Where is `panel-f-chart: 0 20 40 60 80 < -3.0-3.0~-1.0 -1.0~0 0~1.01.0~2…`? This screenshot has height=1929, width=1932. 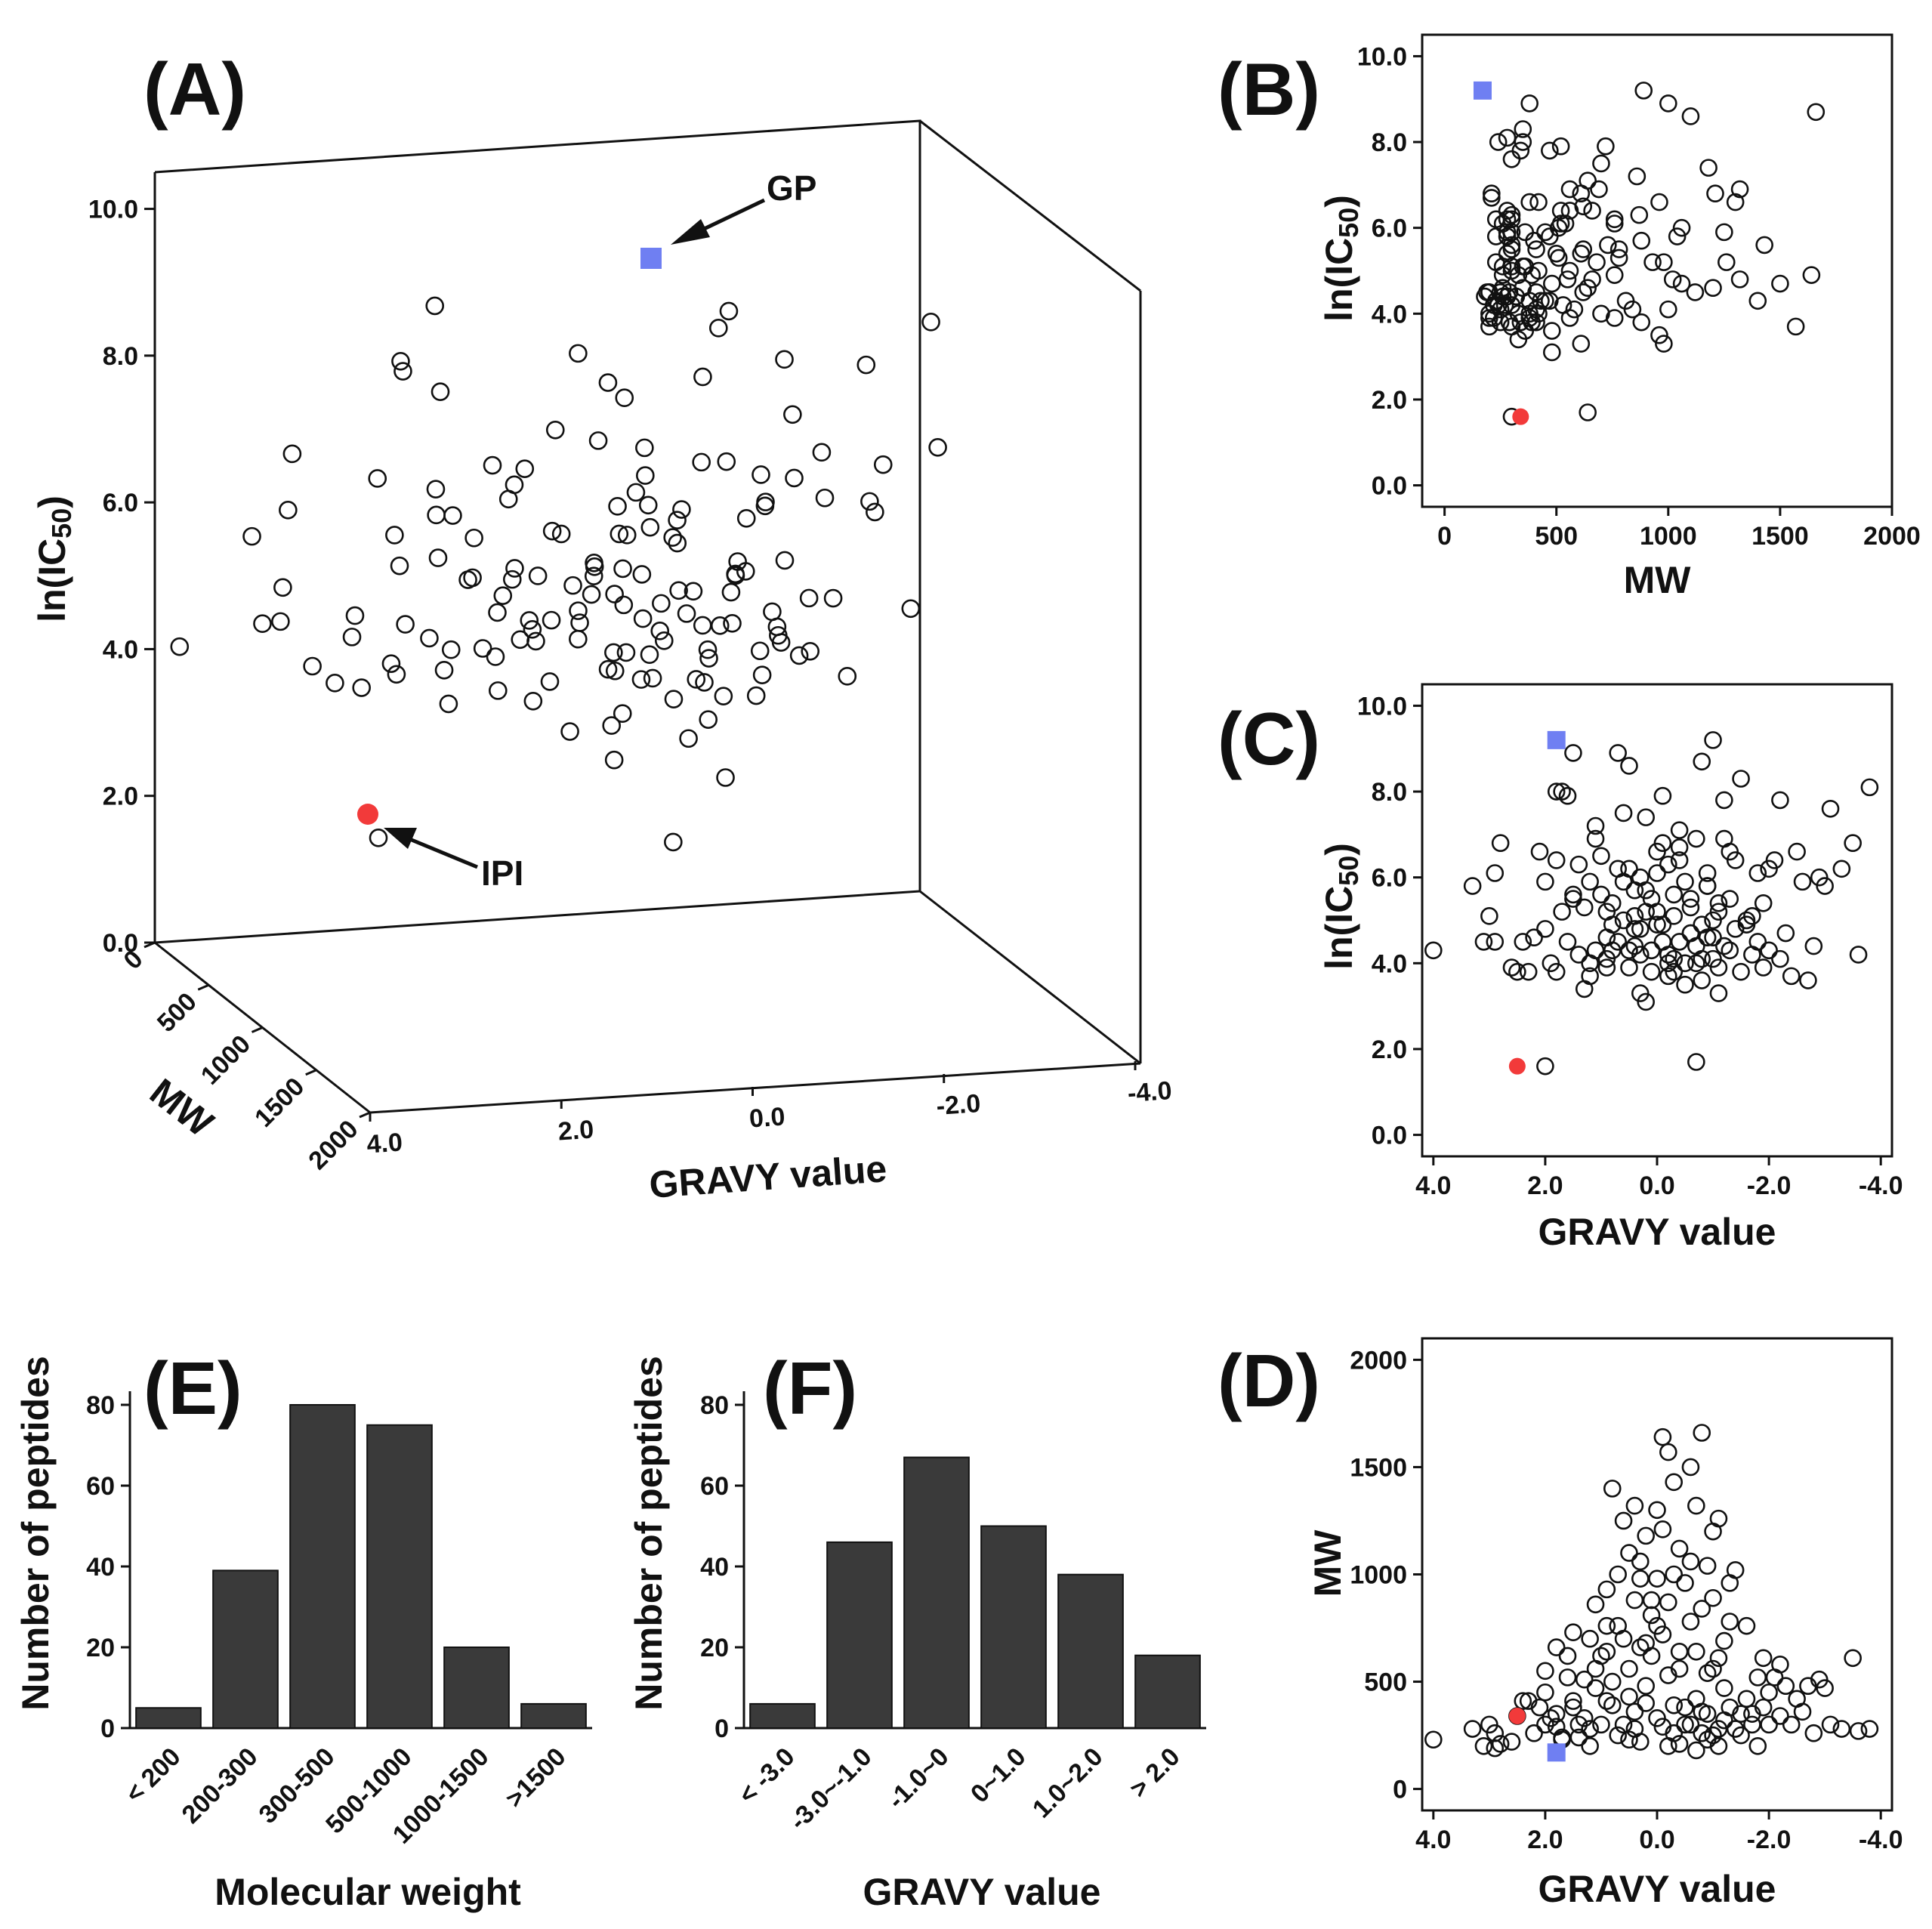 panel-f-chart: 0 20 40 60 80 < -3.0-3.0~-1.0 -1.0~0 0~1.01.0~2… is located at coordinates (953, 1614).